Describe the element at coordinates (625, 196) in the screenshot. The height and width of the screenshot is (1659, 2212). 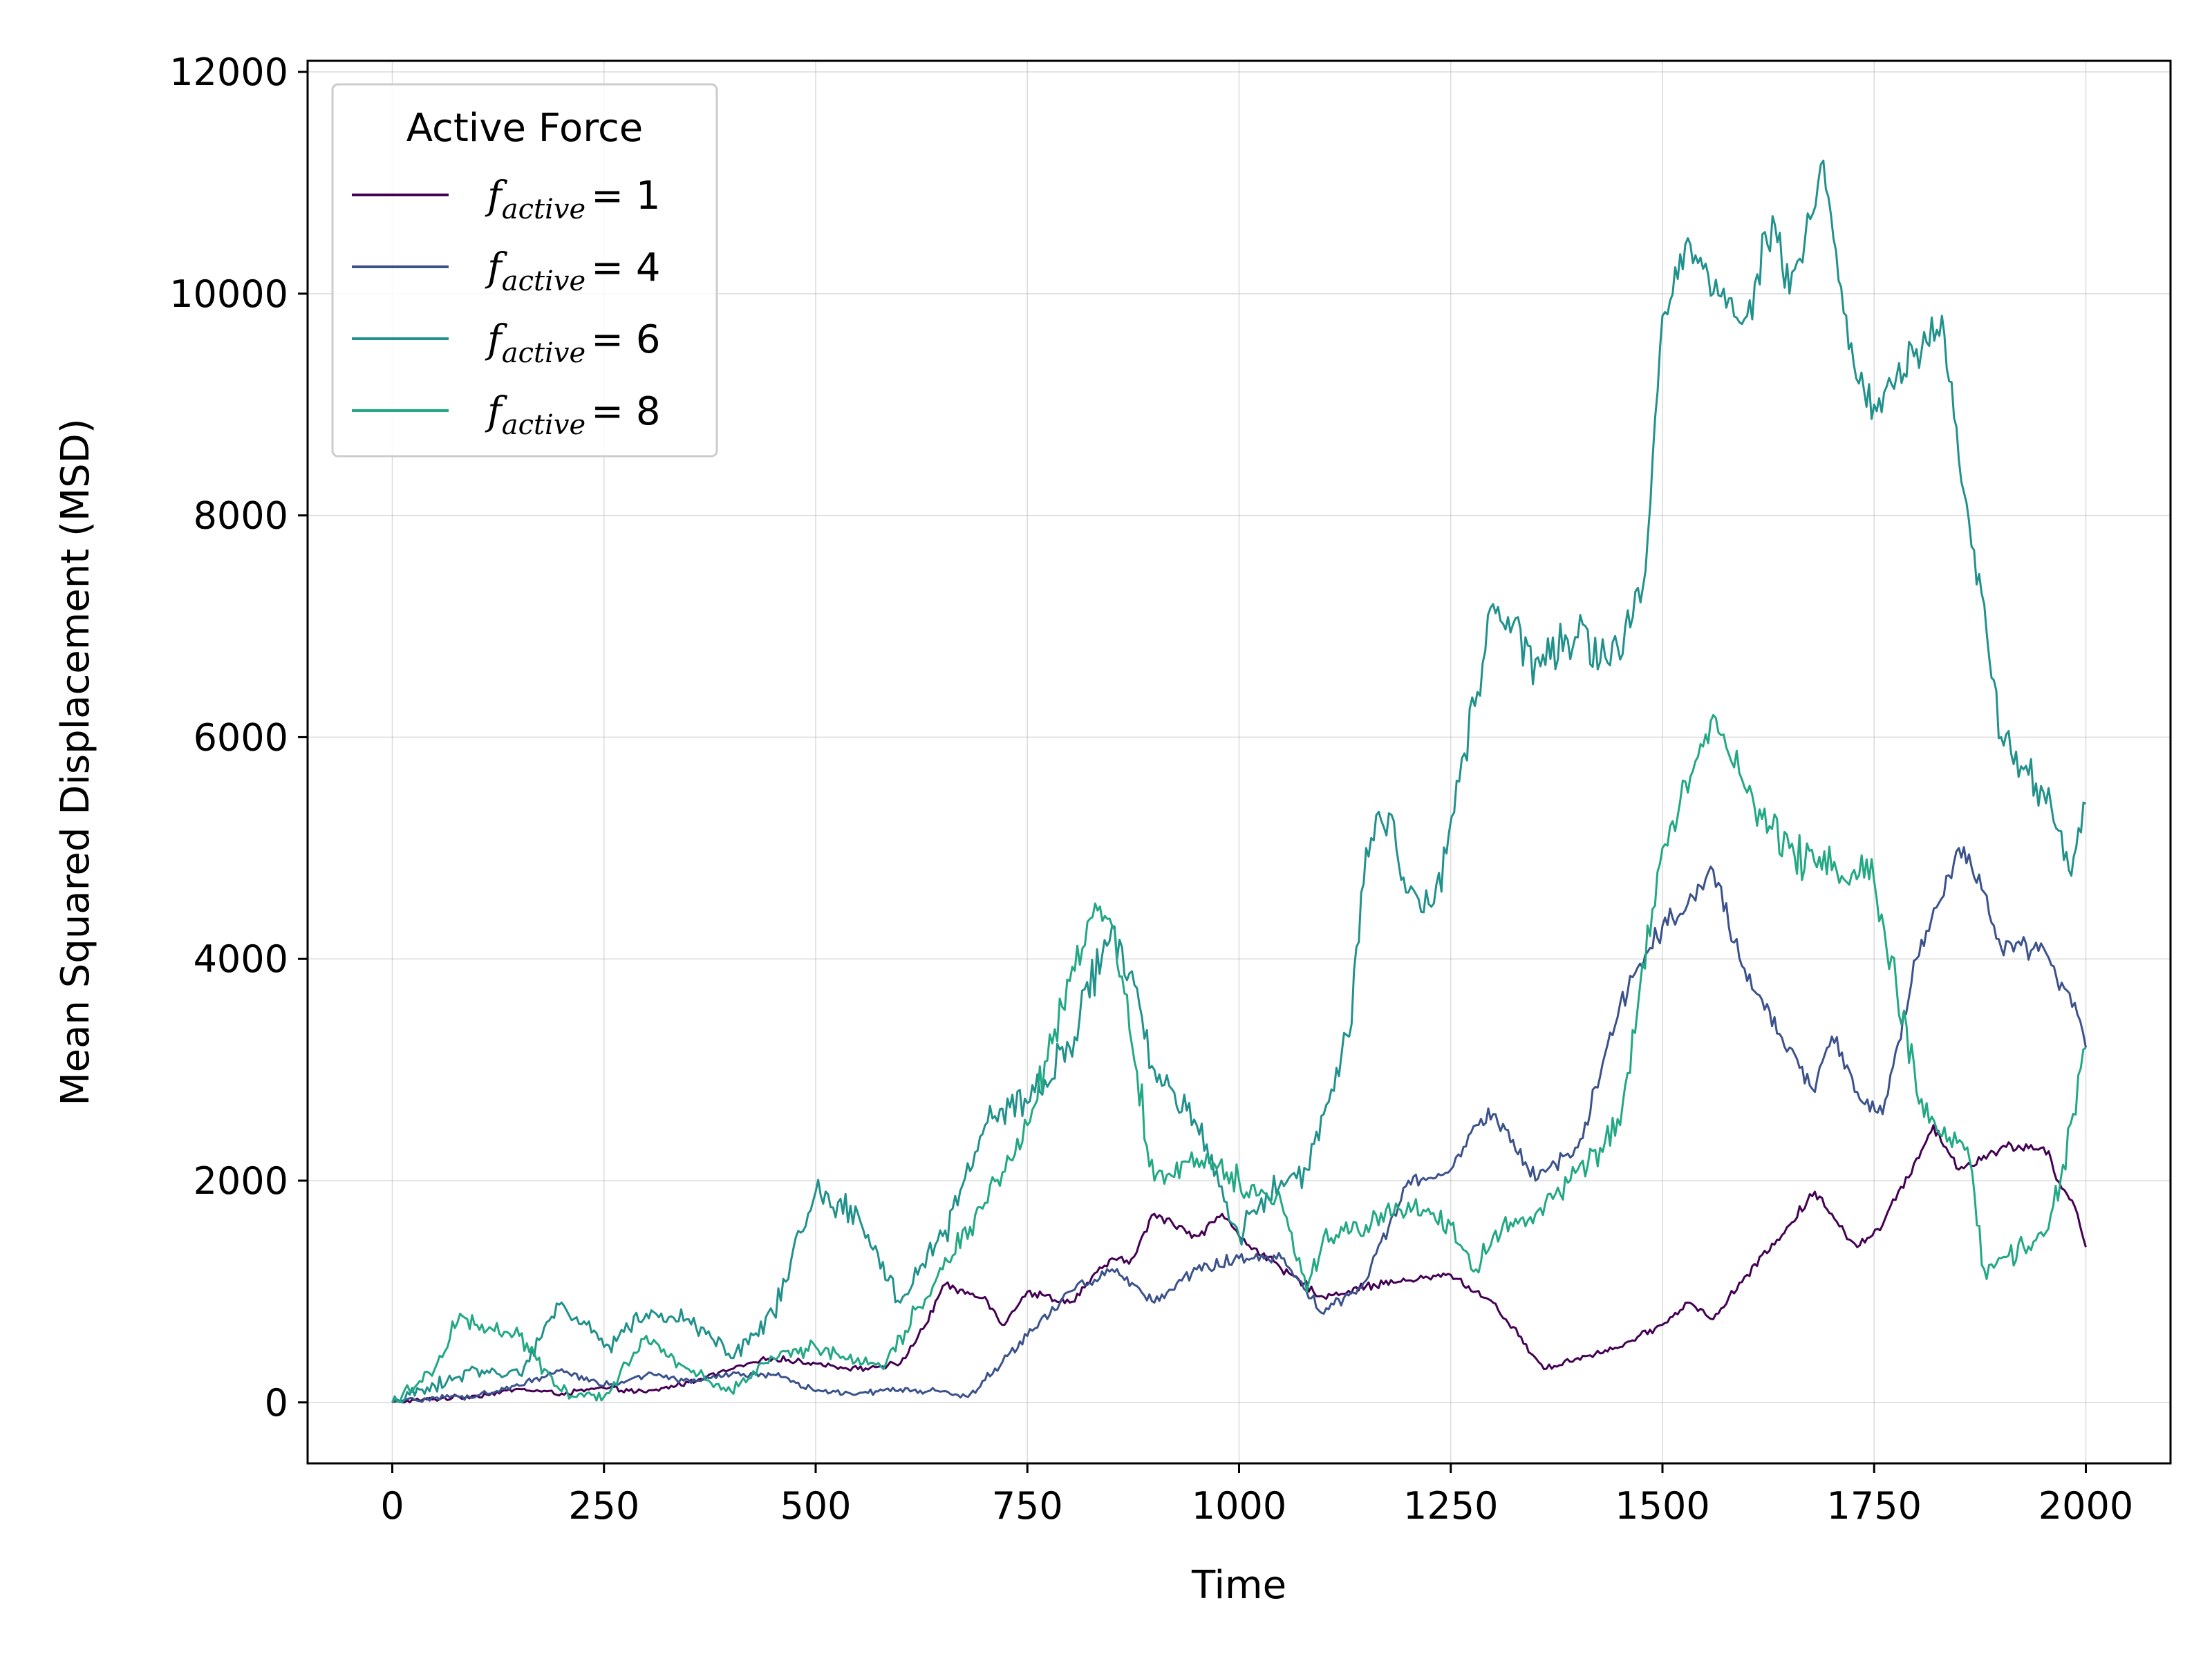
I see `legend-label-value: = 1` at that location.